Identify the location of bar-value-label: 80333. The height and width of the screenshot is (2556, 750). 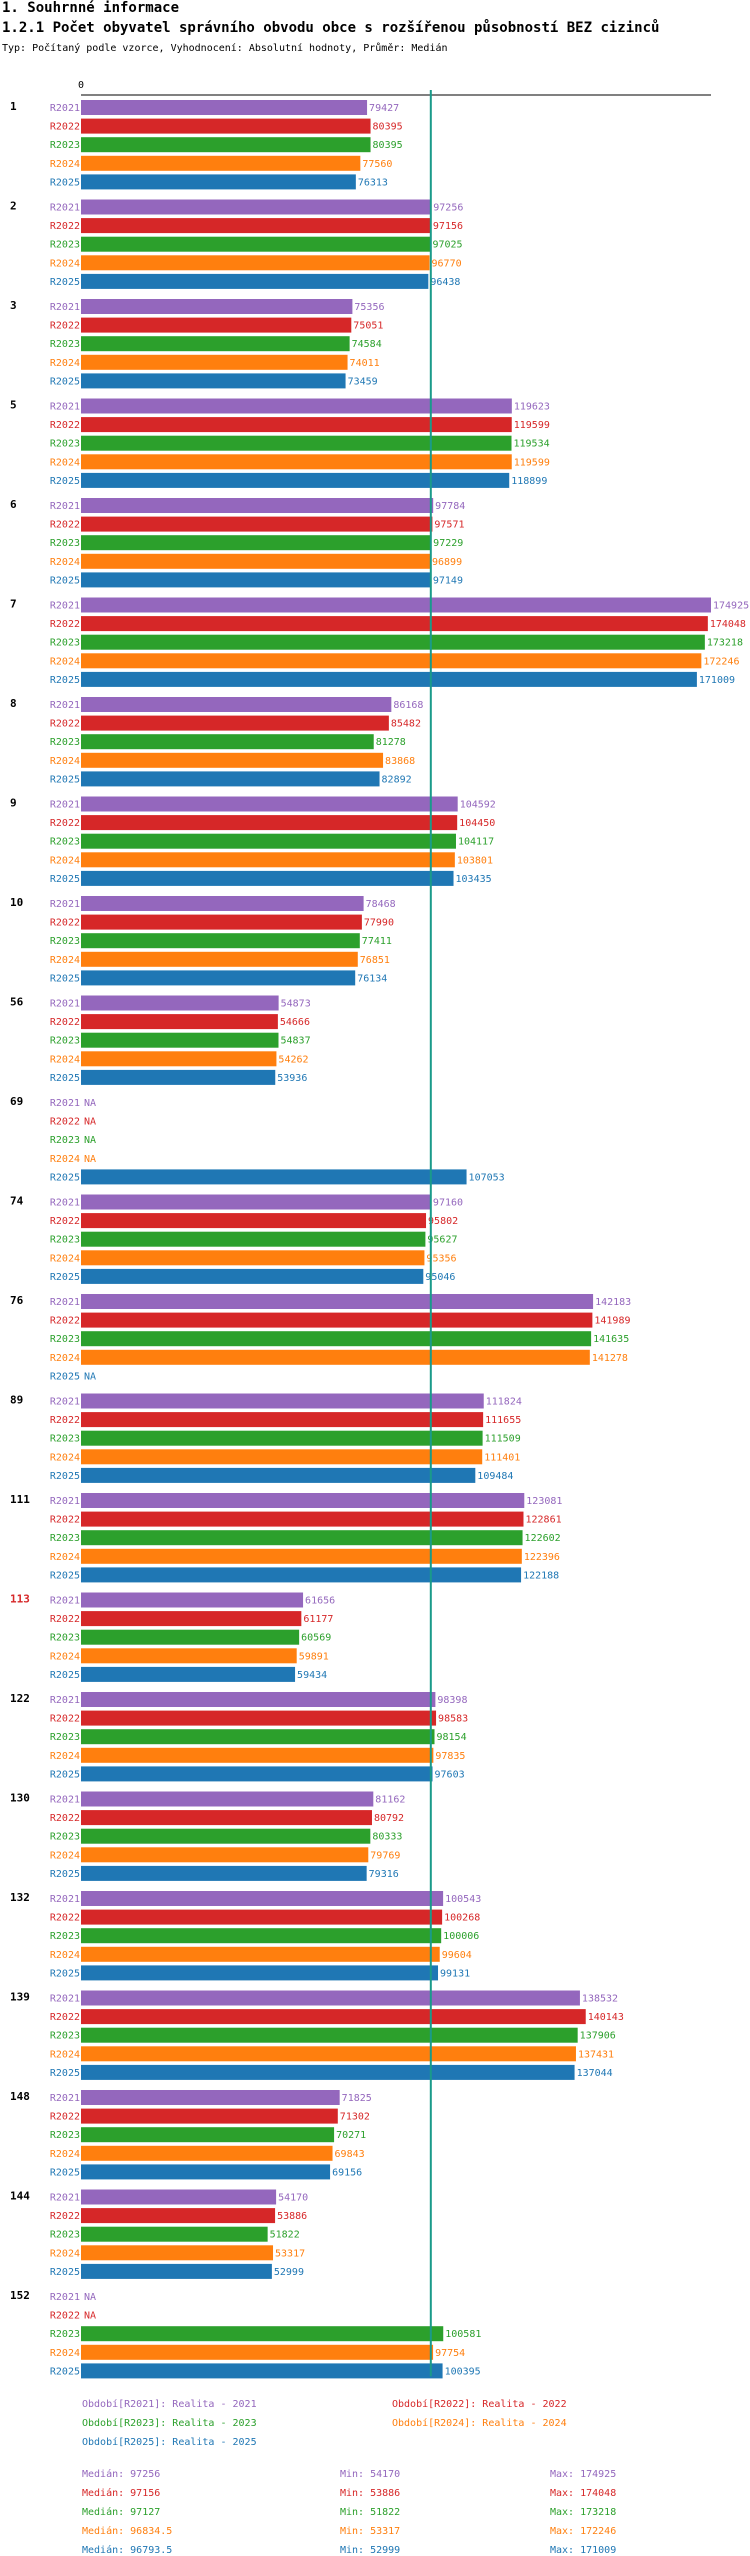
(387, 1837).